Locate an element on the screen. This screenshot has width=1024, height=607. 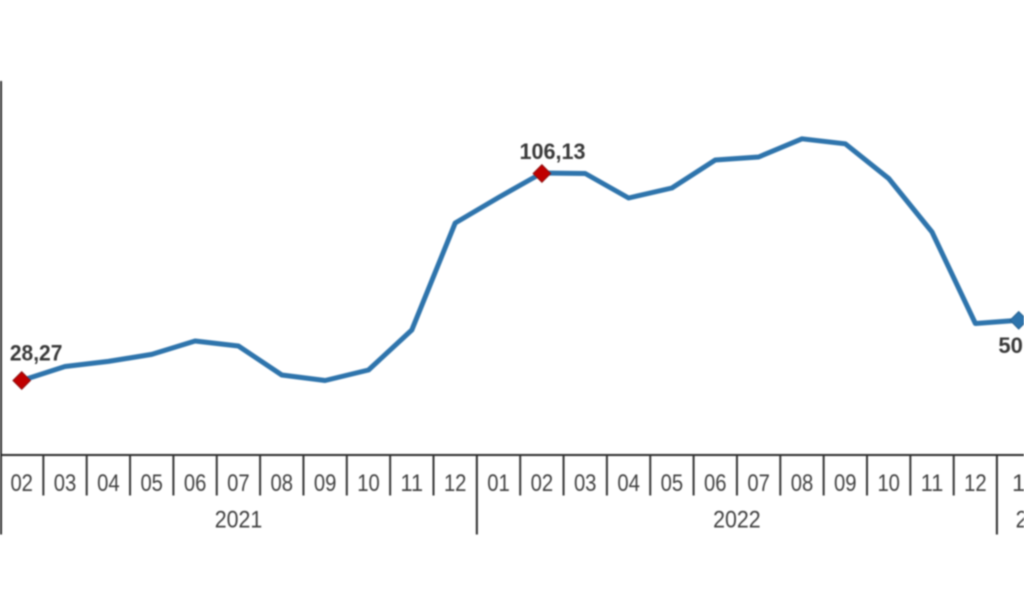
svg-text: 1 is located at coordinates (1018, 483).